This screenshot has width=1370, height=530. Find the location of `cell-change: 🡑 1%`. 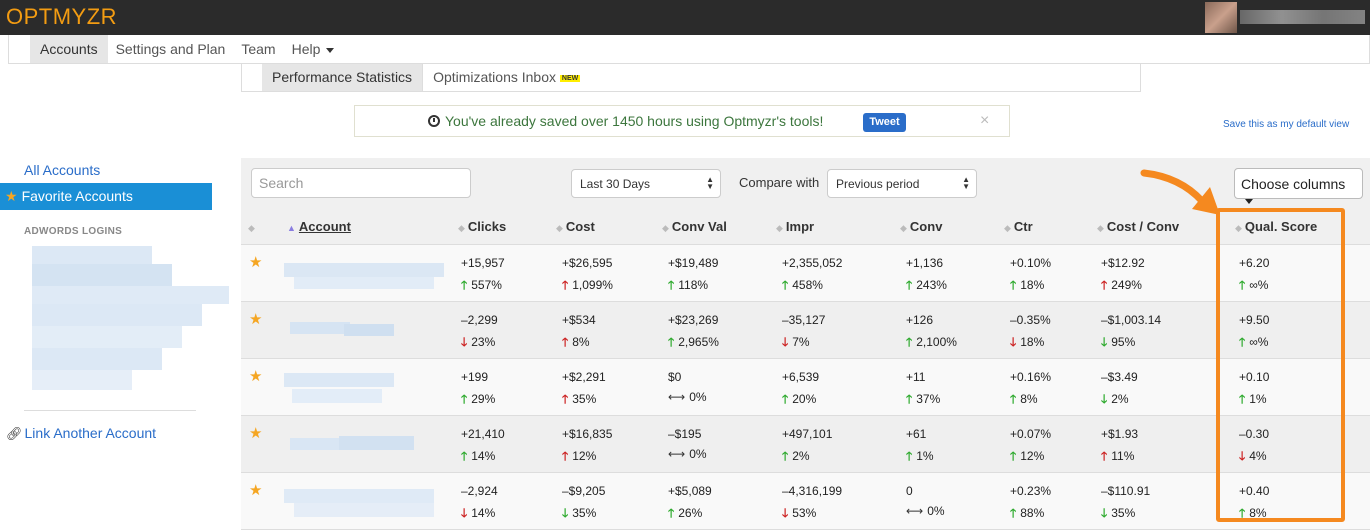

cell-change: 🡑 1% is located at coordinates (920, 457).